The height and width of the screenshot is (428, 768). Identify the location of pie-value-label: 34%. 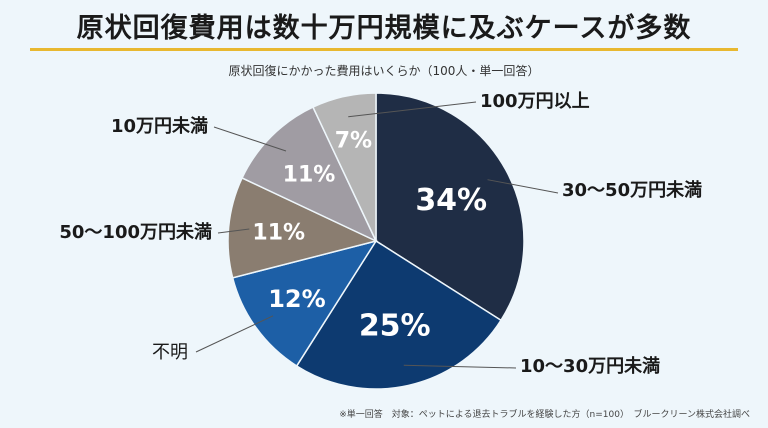
(451, 200).